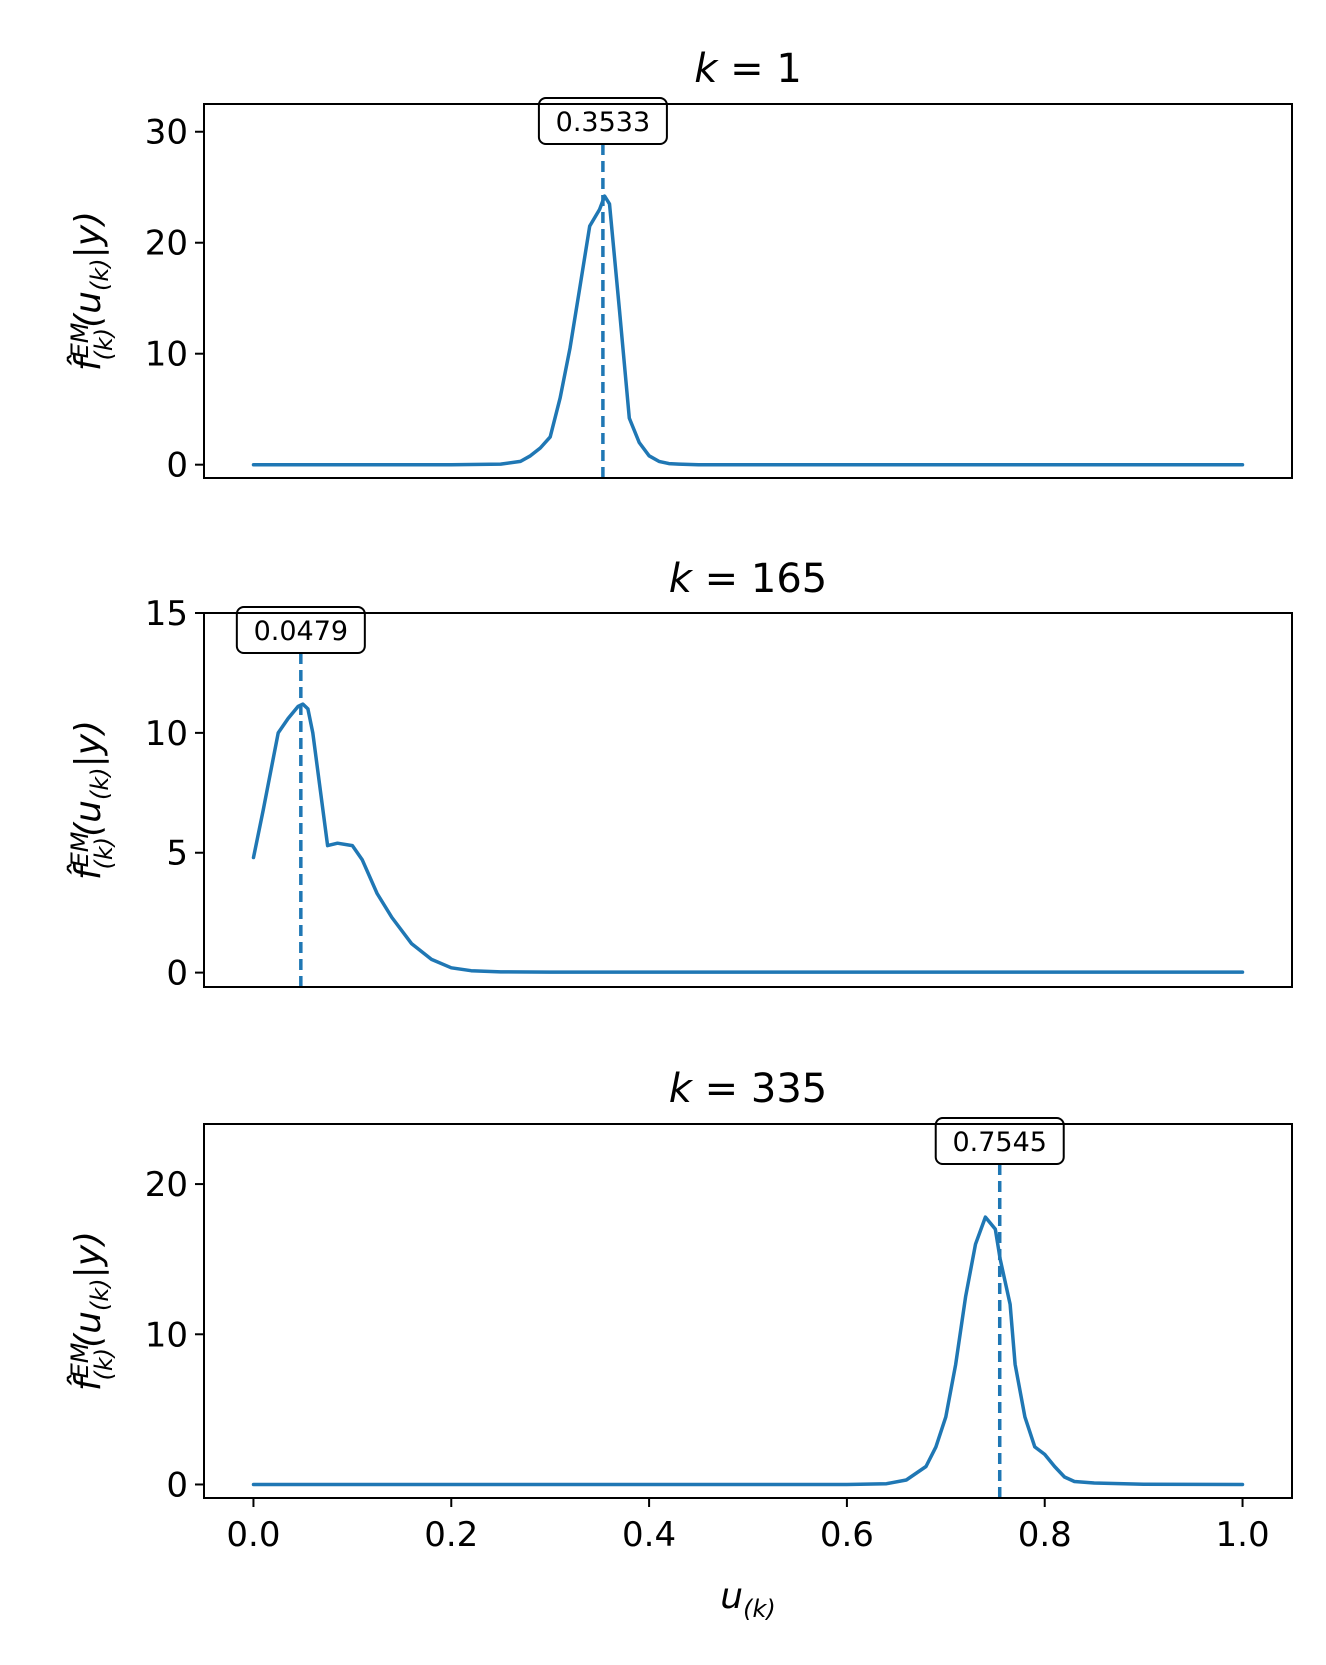  I want to click on subplot-title: k = 335, so click(748, 1089).